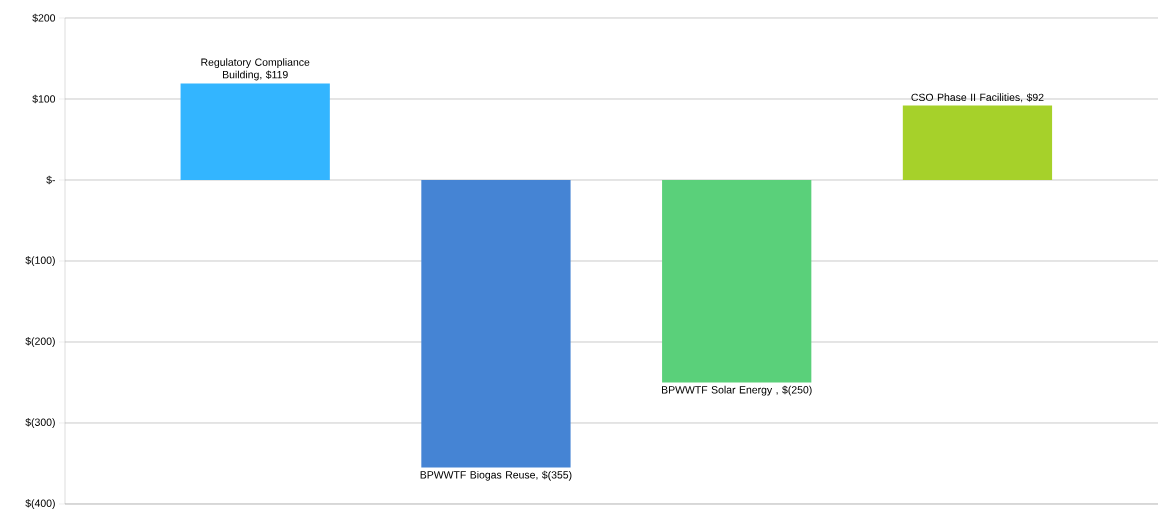 The height and width of the screenshot is (515, 1158). Describe the element at coordinates (51, 180) in the screenshot. I see `y-tick-label: $-` at that location.